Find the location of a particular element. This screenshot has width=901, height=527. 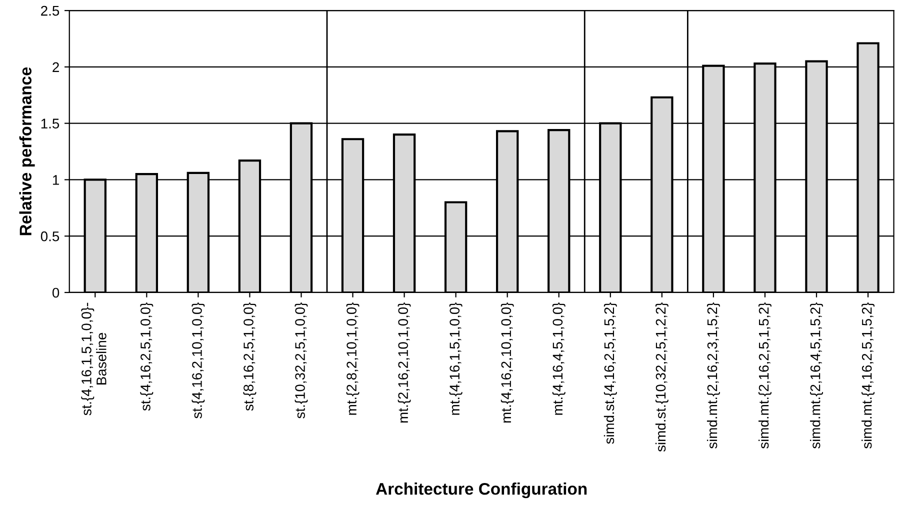

x-tick-label: mt.{4,16,4,5,1,0,0} is located at coordinates (559, 358).